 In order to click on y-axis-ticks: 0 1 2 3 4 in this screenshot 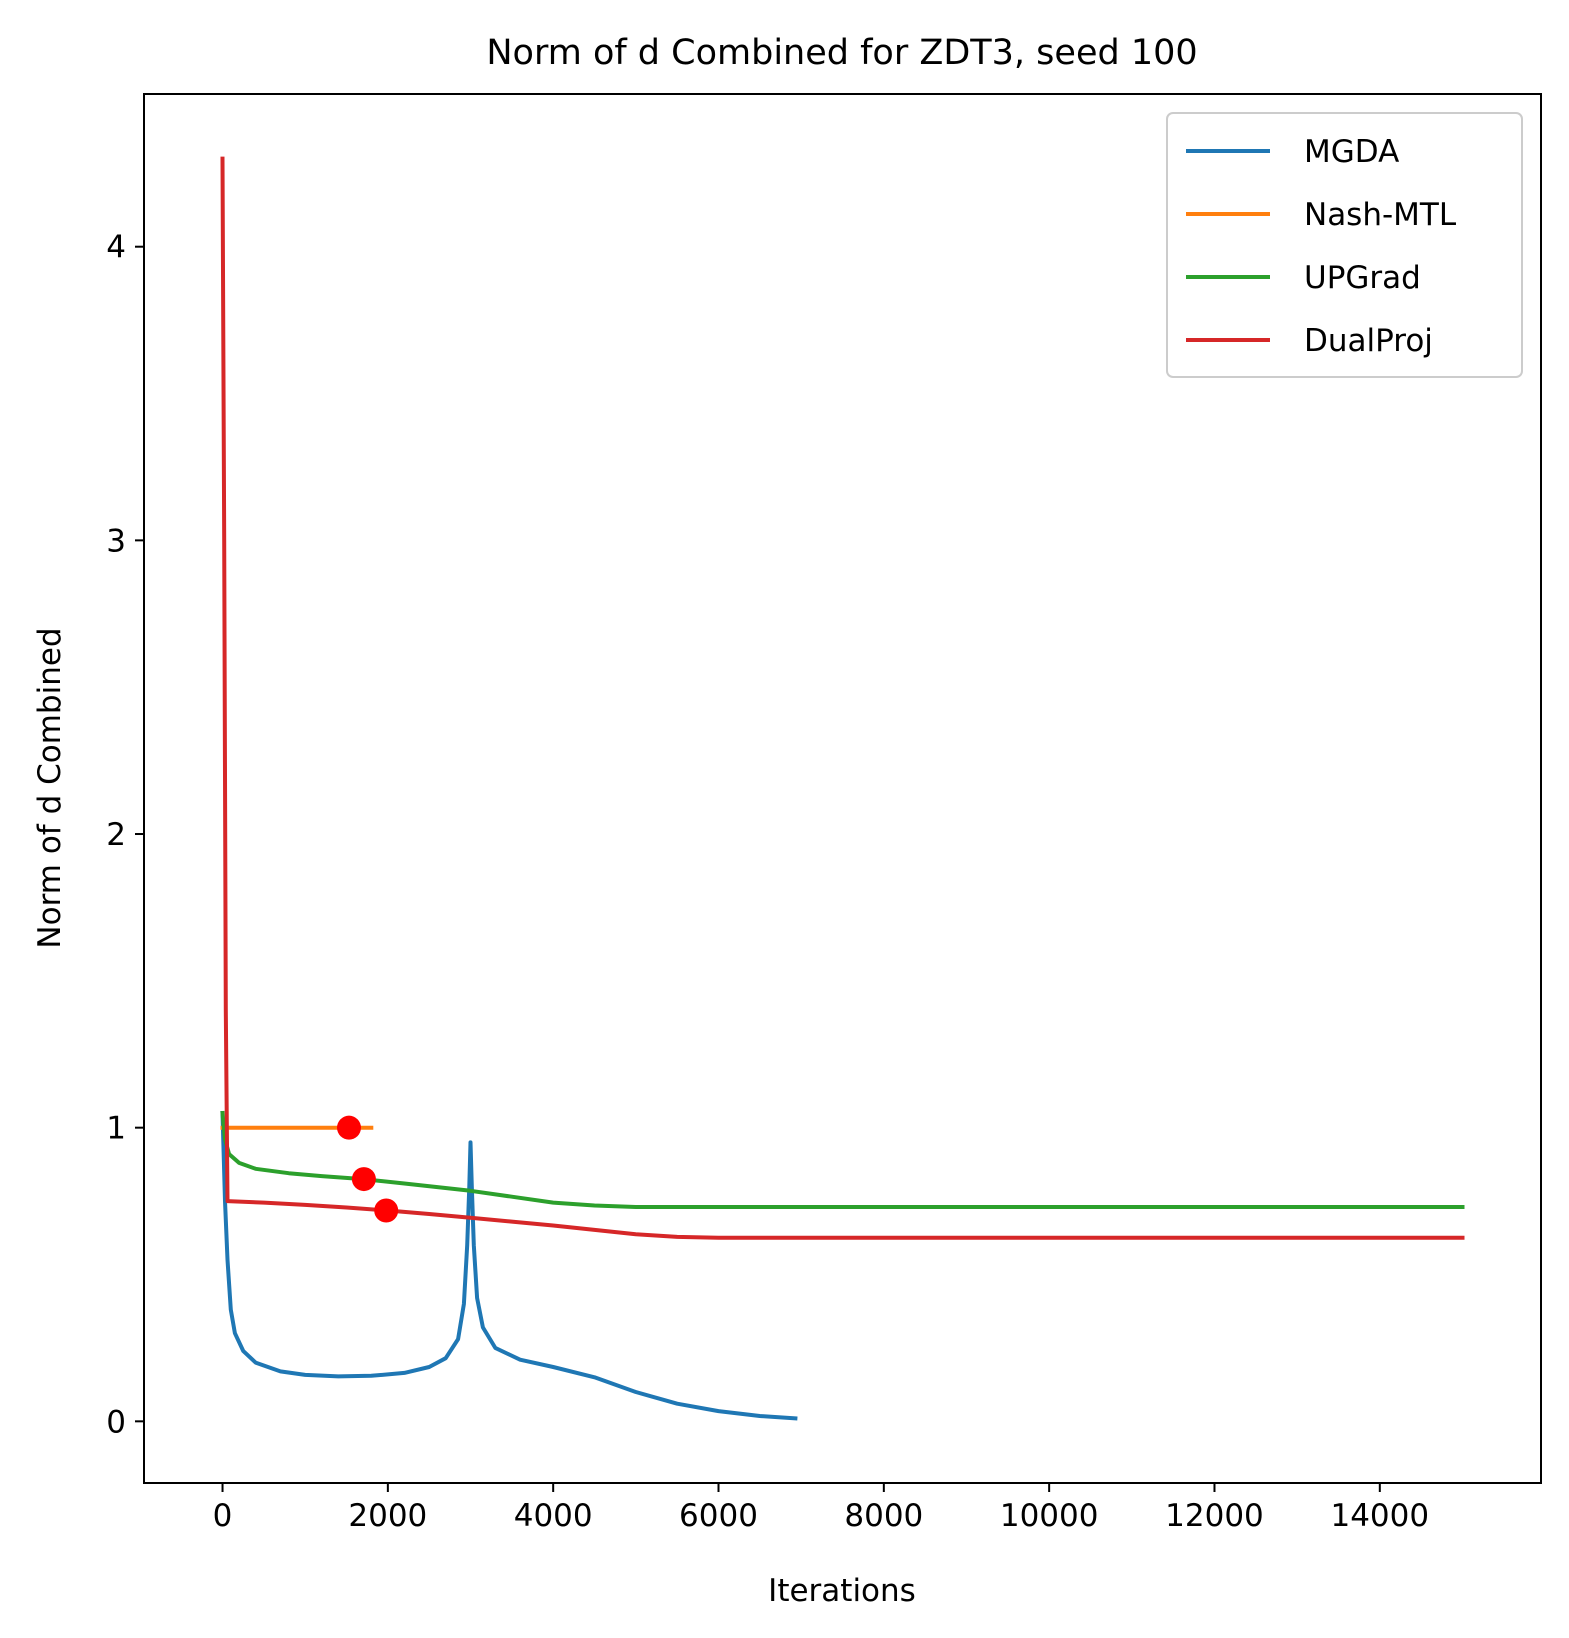, I will do `click(125, 835)`.